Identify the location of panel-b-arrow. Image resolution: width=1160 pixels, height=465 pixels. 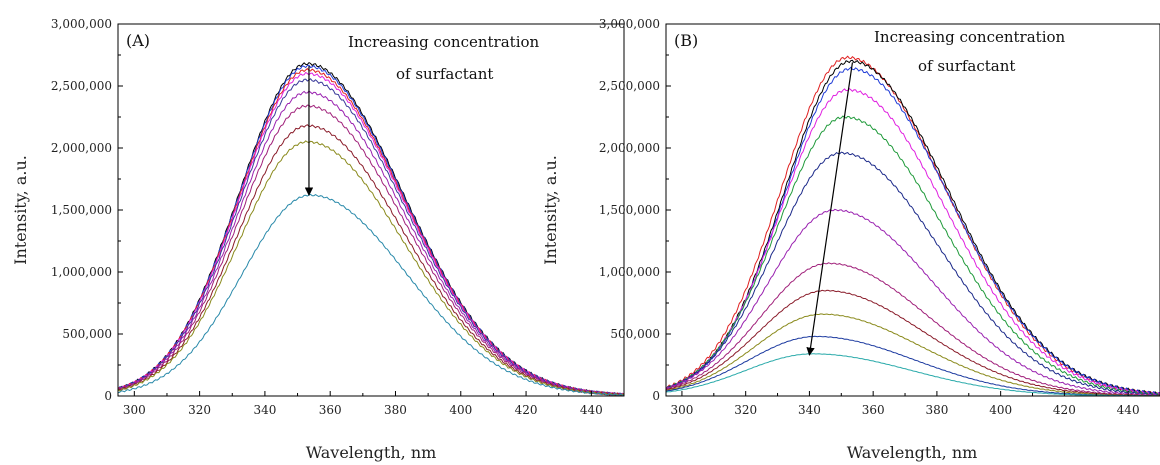
(830, 209).